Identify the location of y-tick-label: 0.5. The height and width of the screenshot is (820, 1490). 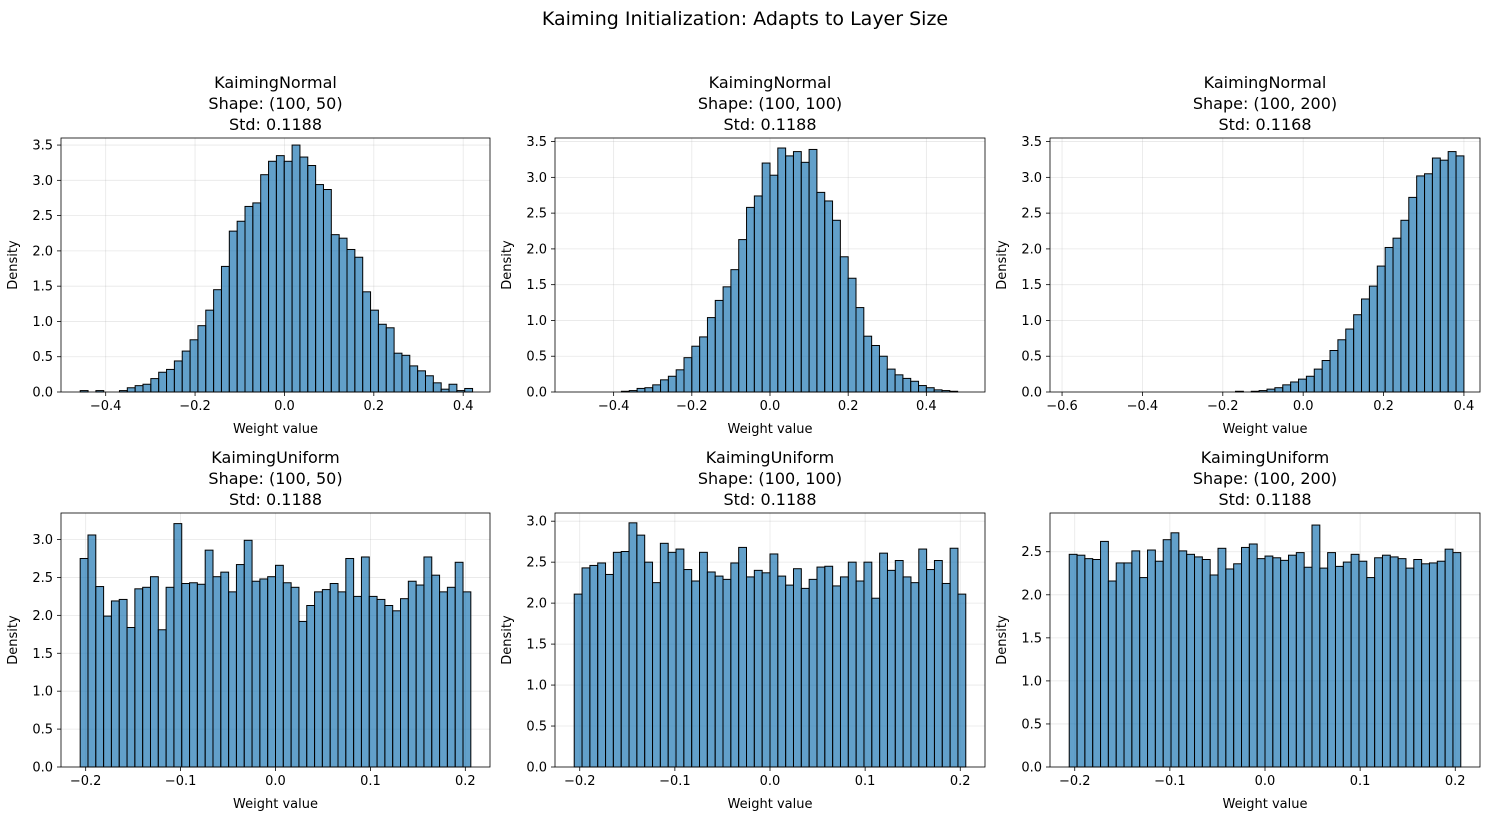
(1031, 724).